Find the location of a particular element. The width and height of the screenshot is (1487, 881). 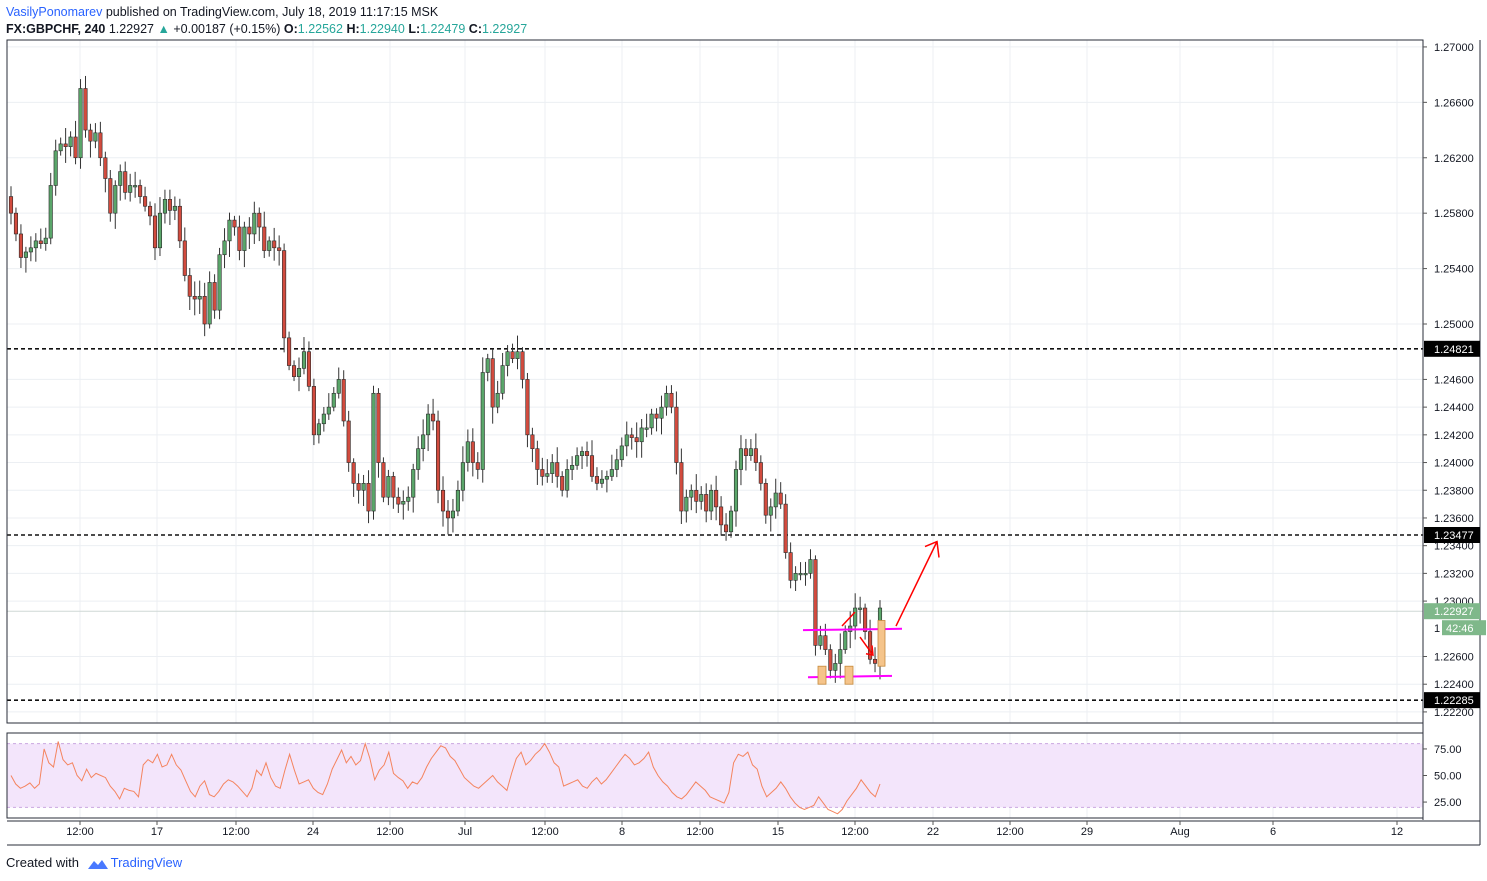

y-tick-label: 1.22600 is located at coordinates (1454, 658).